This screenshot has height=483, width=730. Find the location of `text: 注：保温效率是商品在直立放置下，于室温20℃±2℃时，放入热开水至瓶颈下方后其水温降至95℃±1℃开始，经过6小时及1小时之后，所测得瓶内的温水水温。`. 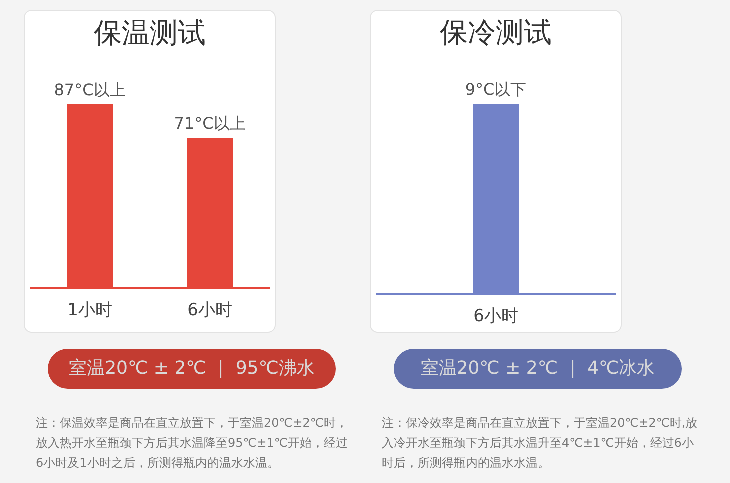

text: 注：保温效率是商品在直立放置下，于室温20℃±2℃时，放入热开水至瓶颈下方后其水温降至95℃±1℃开始，经过6小时及1小时之后，所测得瓶内的温水水温。 is located at coordinates (192, 443).